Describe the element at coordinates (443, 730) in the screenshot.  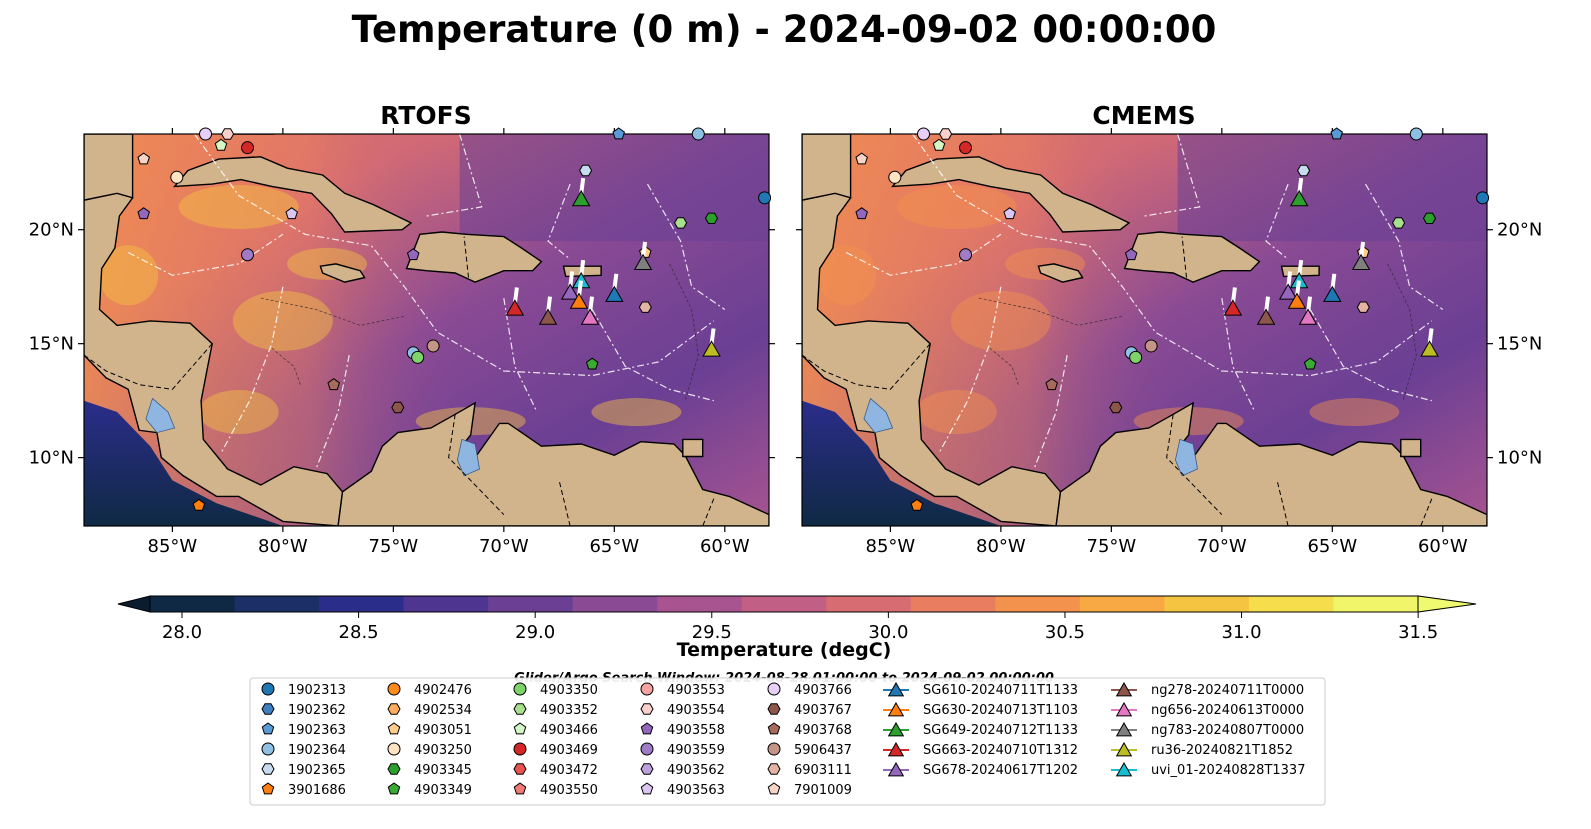
I see `legend-label: 4903051` at that location.